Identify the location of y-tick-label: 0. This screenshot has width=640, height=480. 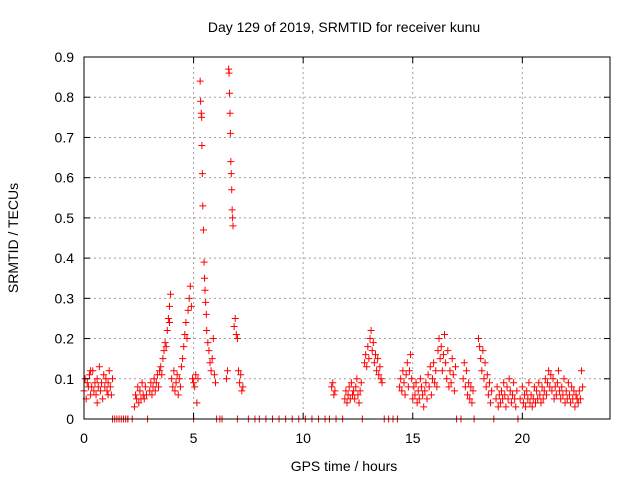
(70, 419).